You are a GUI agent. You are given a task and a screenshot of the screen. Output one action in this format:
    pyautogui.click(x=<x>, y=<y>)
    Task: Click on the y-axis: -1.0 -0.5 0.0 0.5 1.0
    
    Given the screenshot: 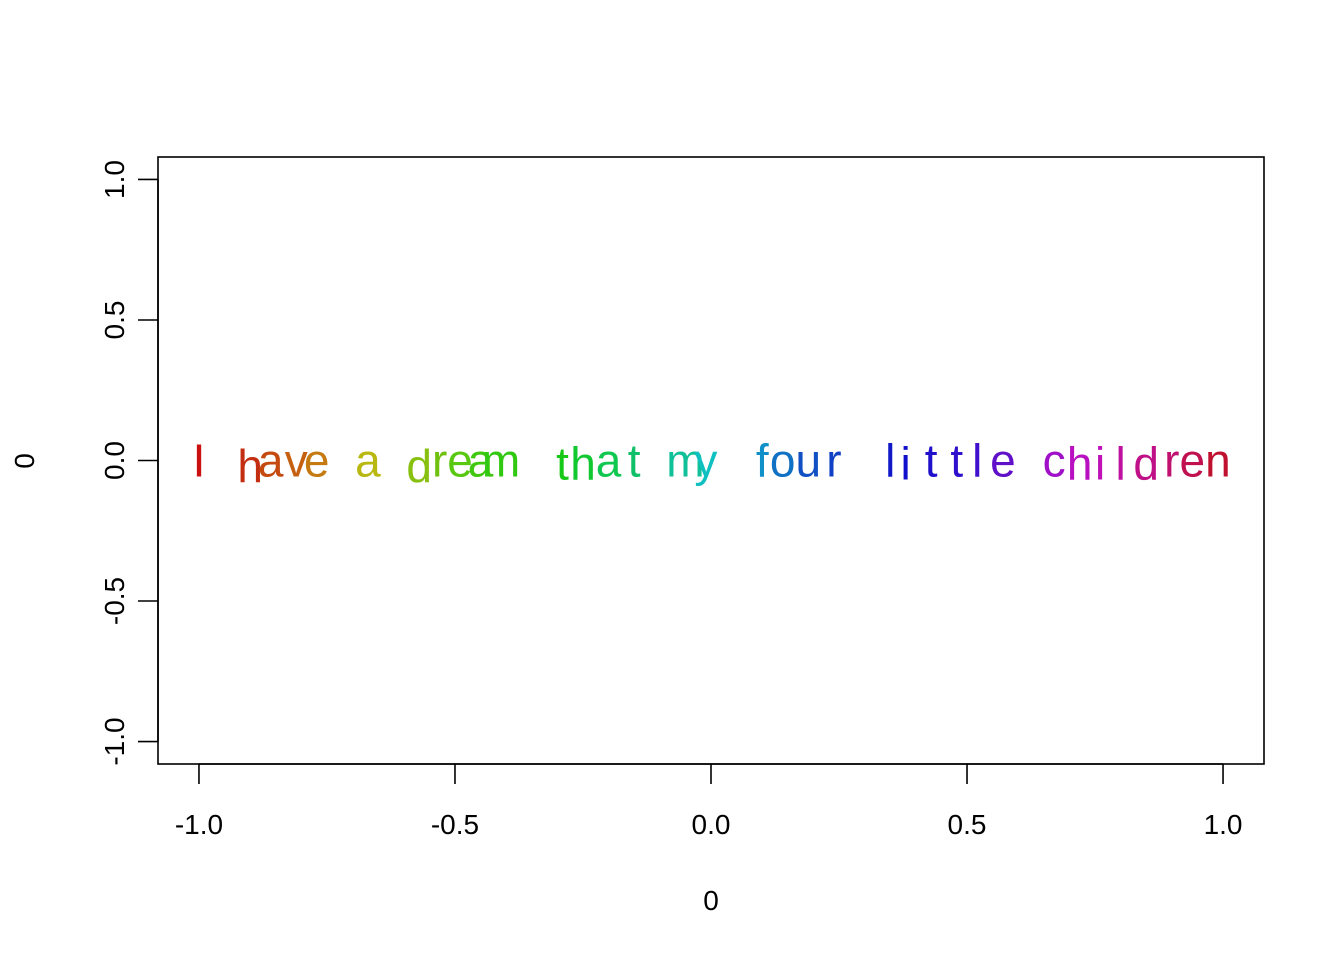 What is the action you would take?
    pyautogui.click(x=129, y=463)
    